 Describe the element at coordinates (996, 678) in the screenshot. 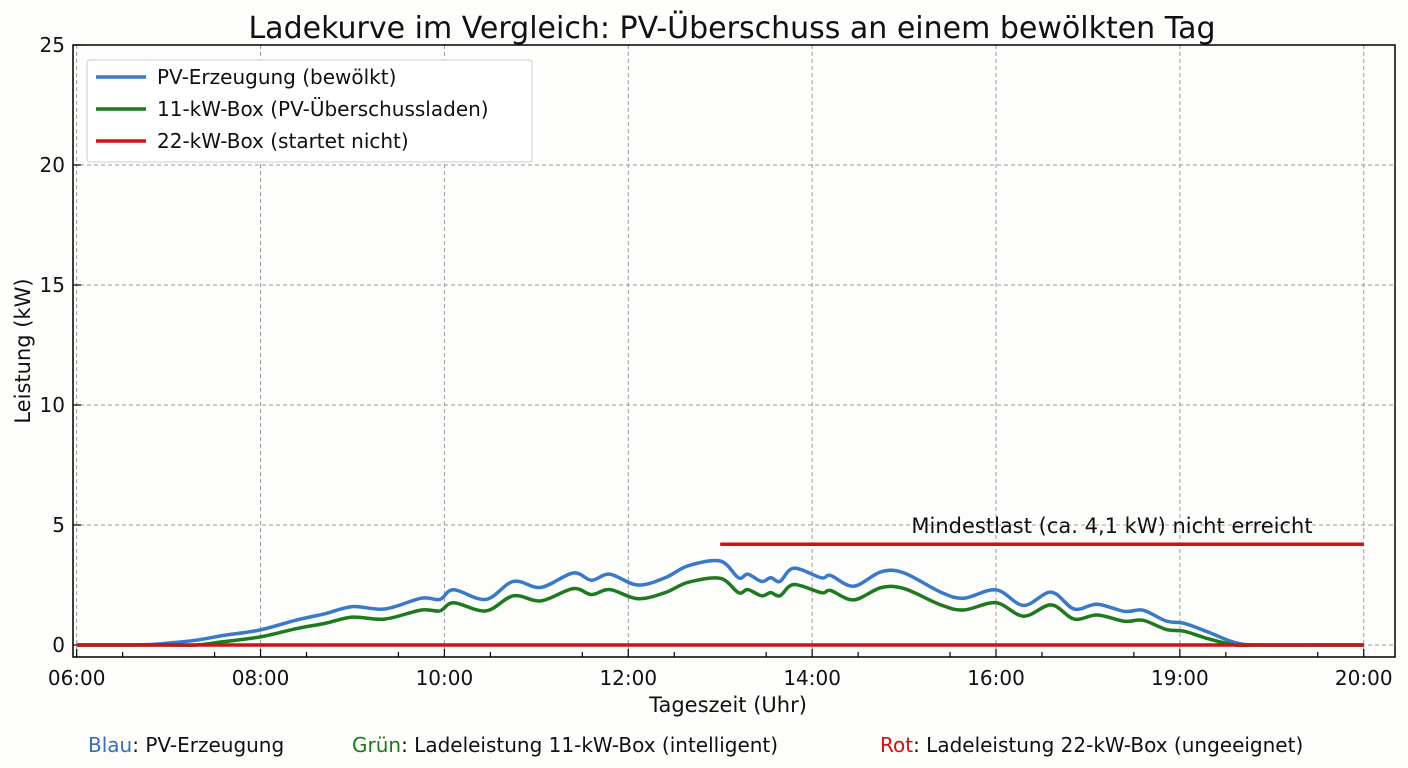

I see `x-tick-label: 16:00` at that location.